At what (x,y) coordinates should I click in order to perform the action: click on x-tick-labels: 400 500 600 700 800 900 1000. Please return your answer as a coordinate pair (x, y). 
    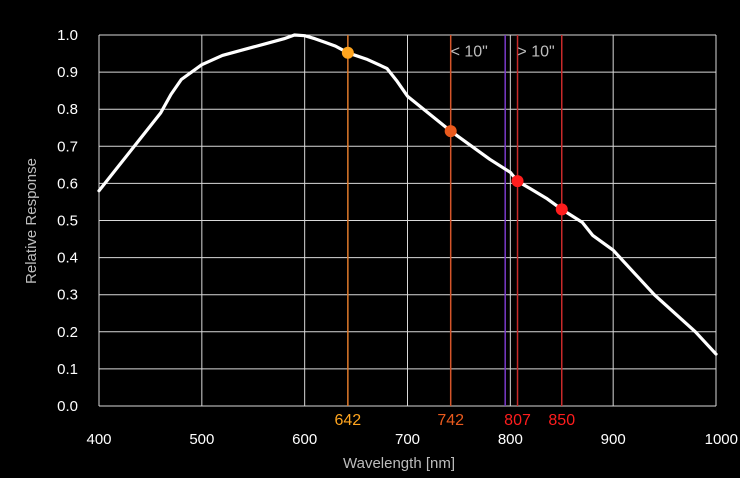
    Looking at the image, I should click on (412, 439).